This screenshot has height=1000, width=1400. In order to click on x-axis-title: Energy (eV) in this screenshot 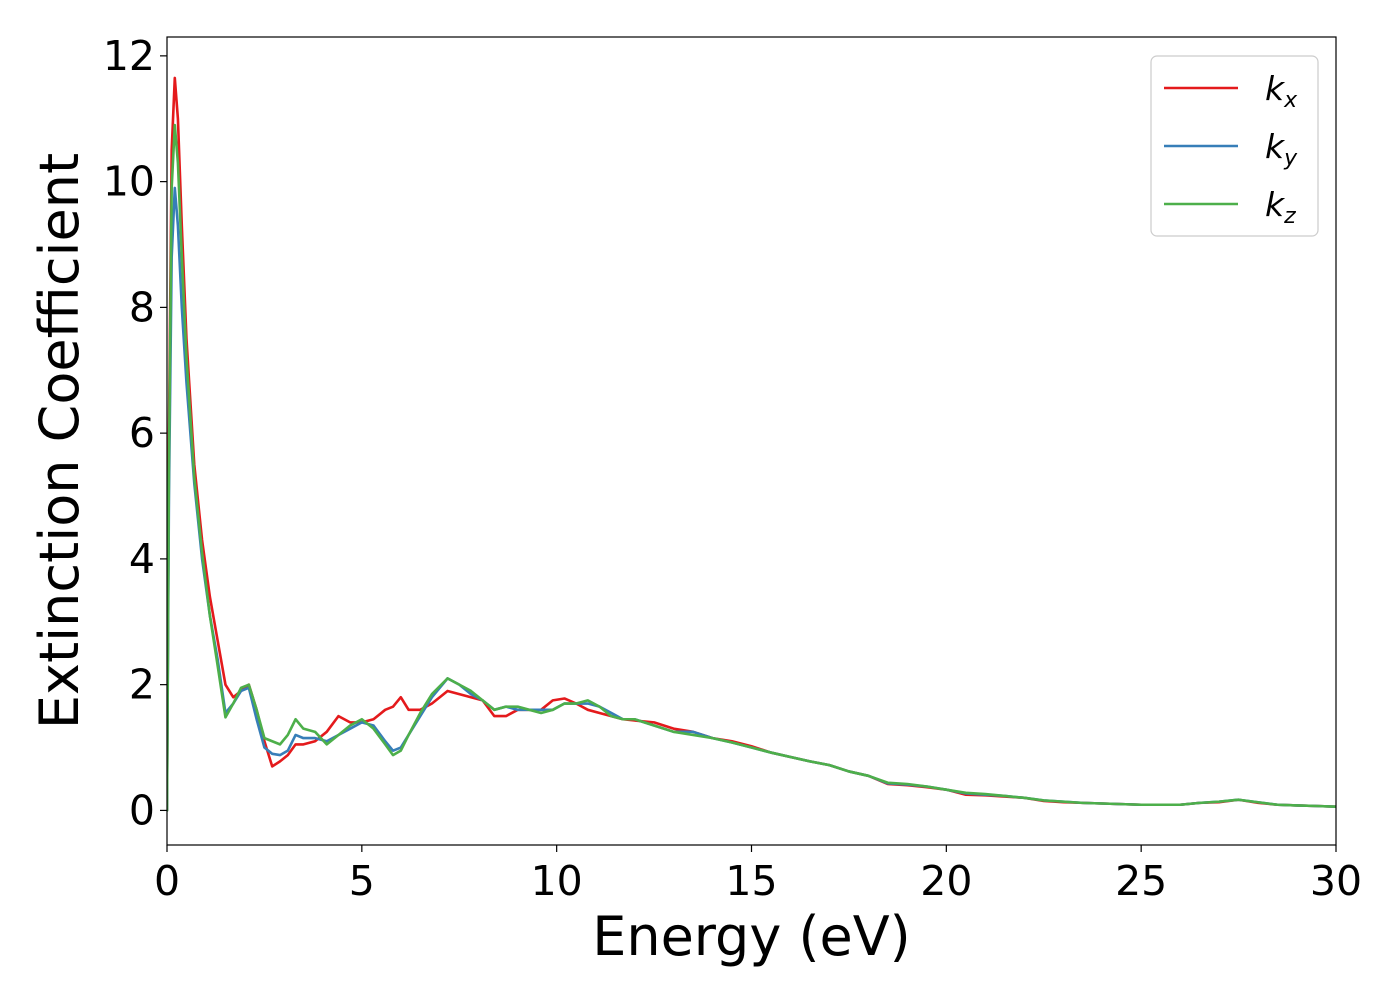, I will do `click(751, 936)`.